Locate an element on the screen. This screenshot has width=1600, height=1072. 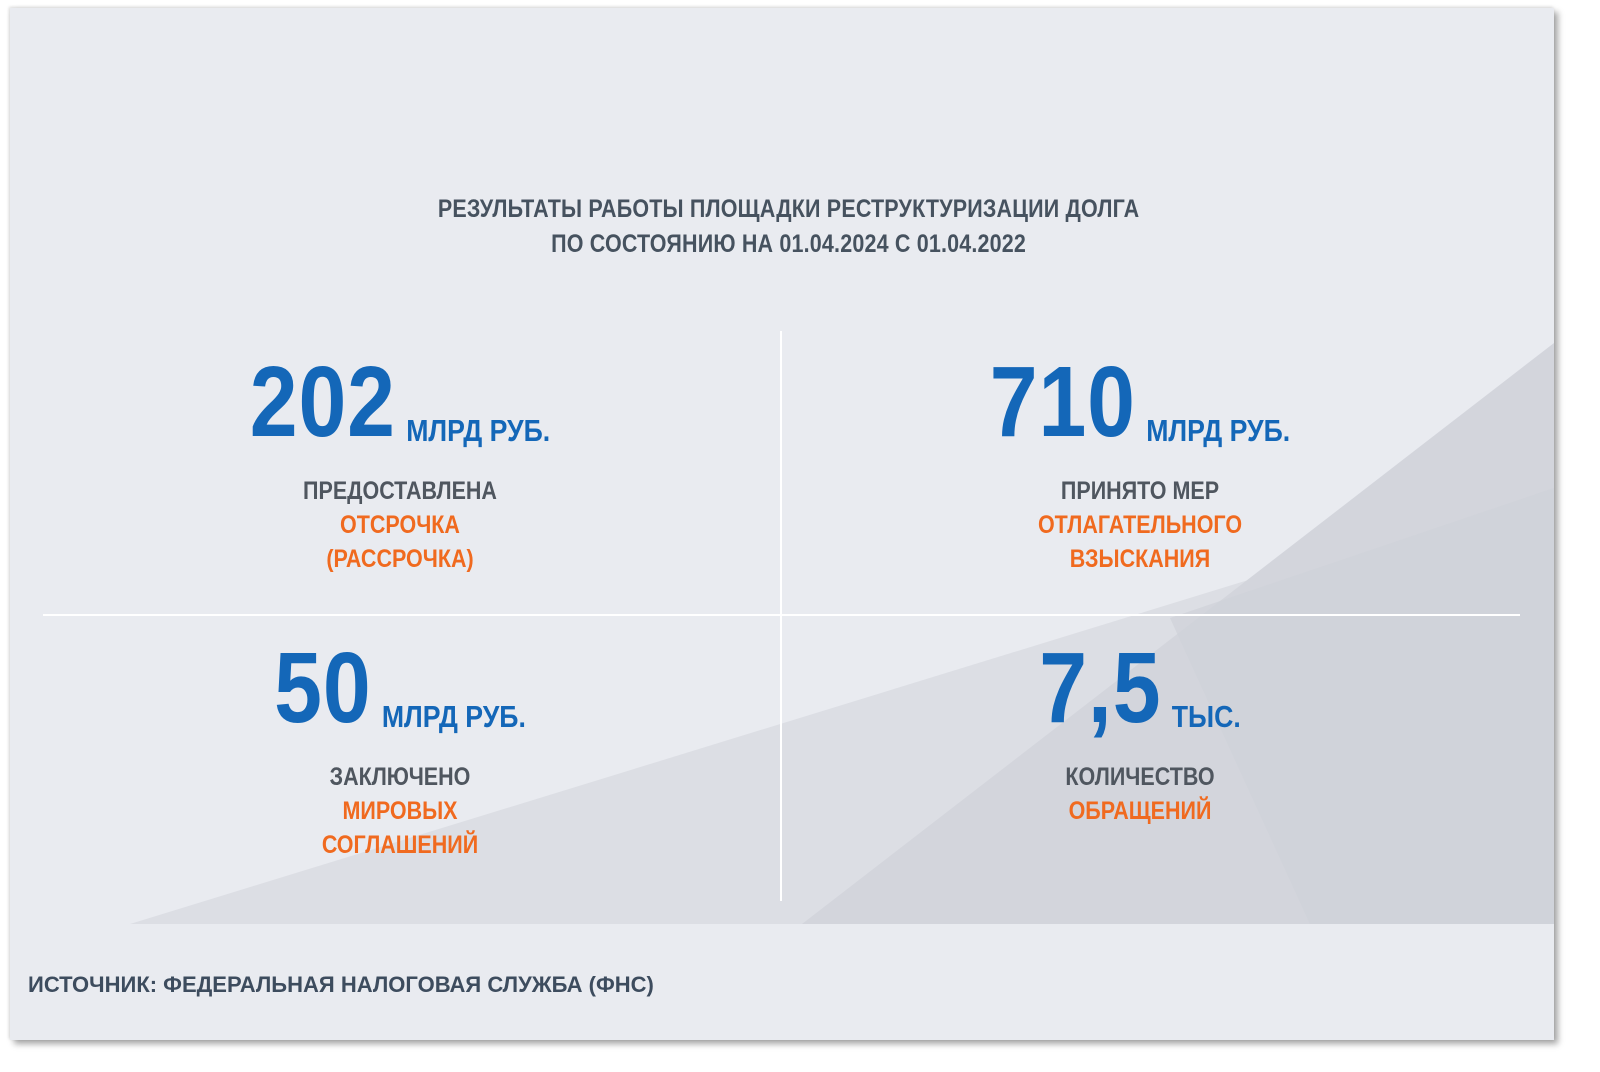
stat-unit: ТЫС. is located at coordinates (1206, 716).